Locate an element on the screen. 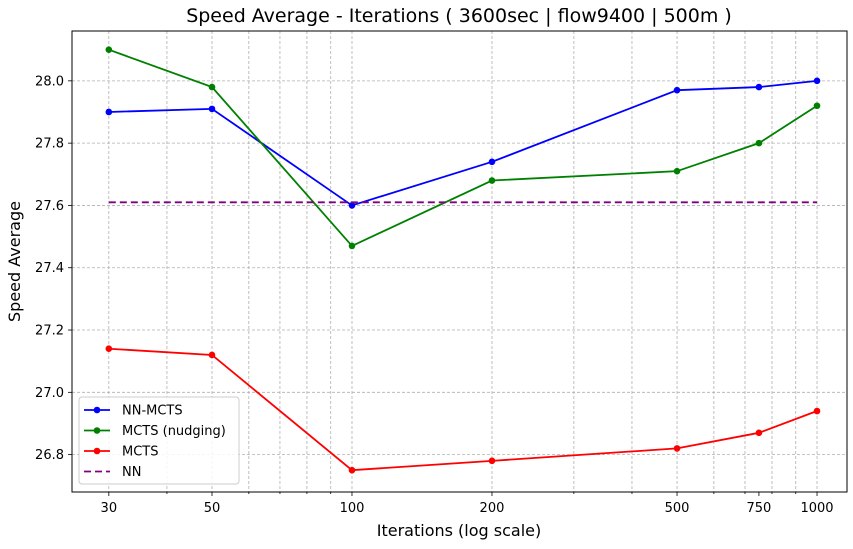 This screenshot has width=853, height=549. legend-box is located at coordinates (159, 440).